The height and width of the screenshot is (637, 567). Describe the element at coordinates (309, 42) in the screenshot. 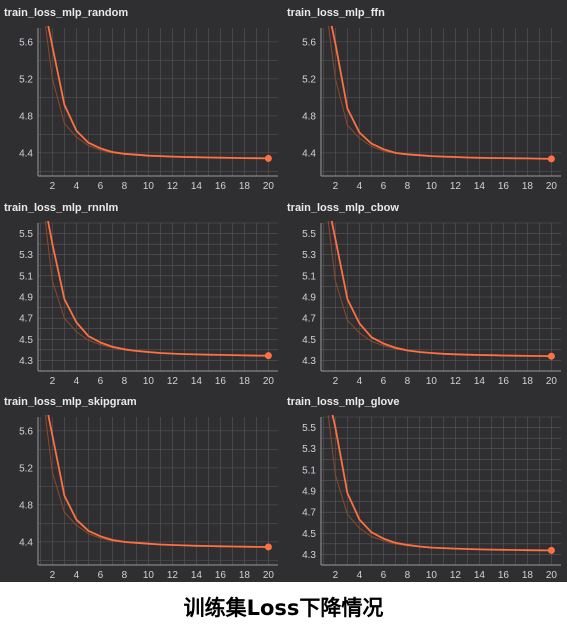

I see `y-tick-label: 5.6` at that location.